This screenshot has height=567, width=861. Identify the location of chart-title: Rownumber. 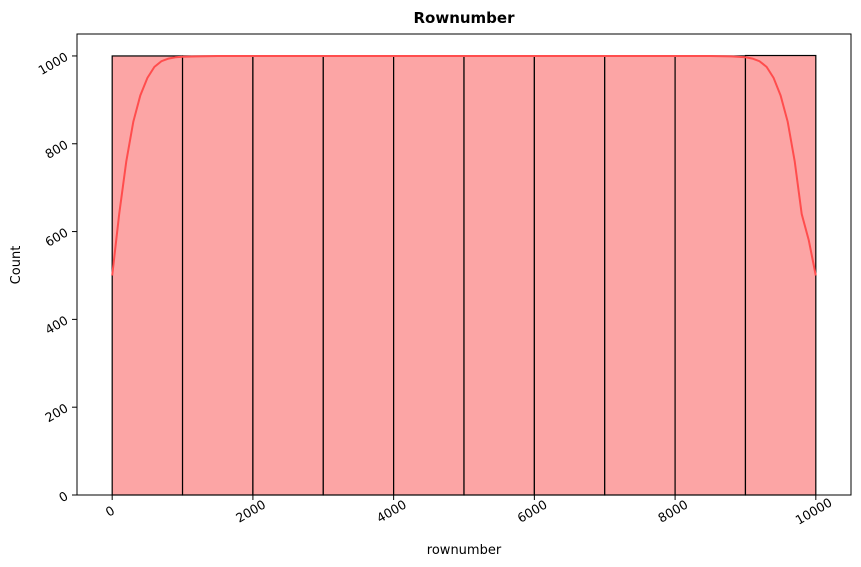
(464, 18).